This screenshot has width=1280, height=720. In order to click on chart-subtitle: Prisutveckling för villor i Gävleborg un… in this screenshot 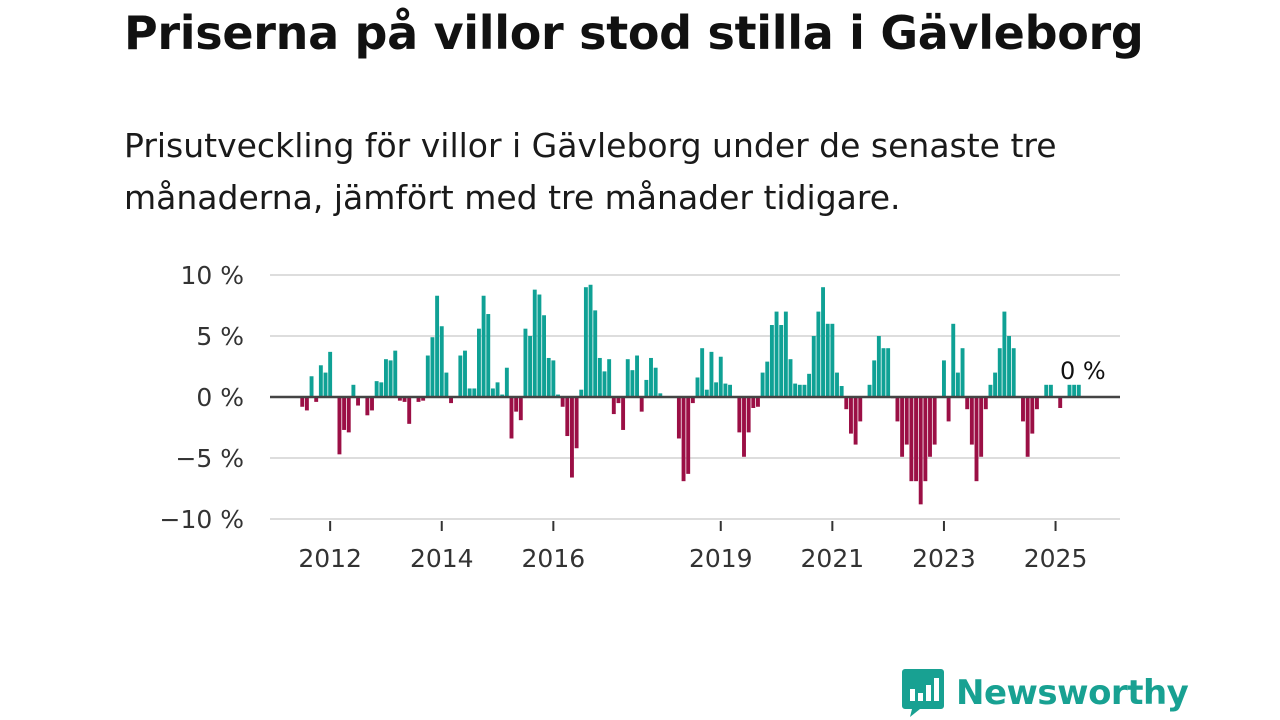, I will do `click(590, 171)`.